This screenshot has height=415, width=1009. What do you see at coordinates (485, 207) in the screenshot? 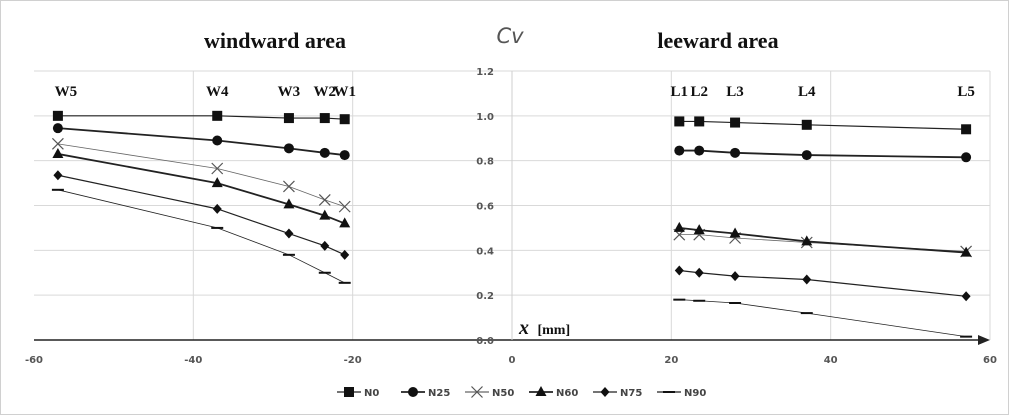
I see `y-tick-label: 0.6` at bounding box center [485, 207].